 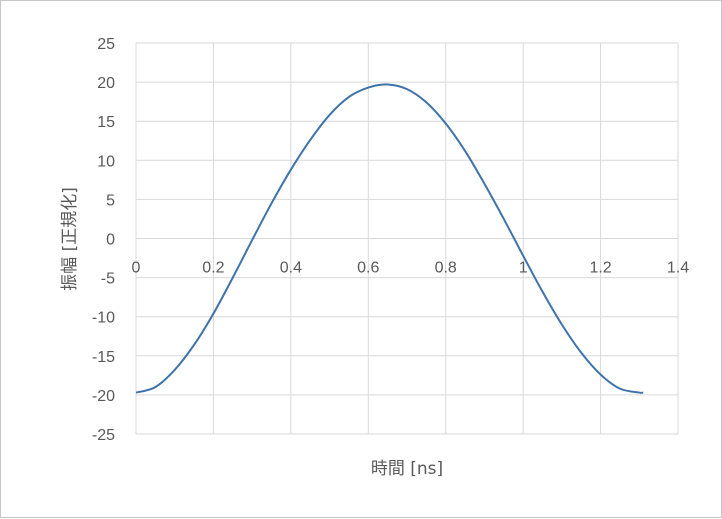 I want to click on x-axis-ticks: 0 0.2 0.4 0.6 0.8 1 1.2 1.4, so click(x=411, y=268).